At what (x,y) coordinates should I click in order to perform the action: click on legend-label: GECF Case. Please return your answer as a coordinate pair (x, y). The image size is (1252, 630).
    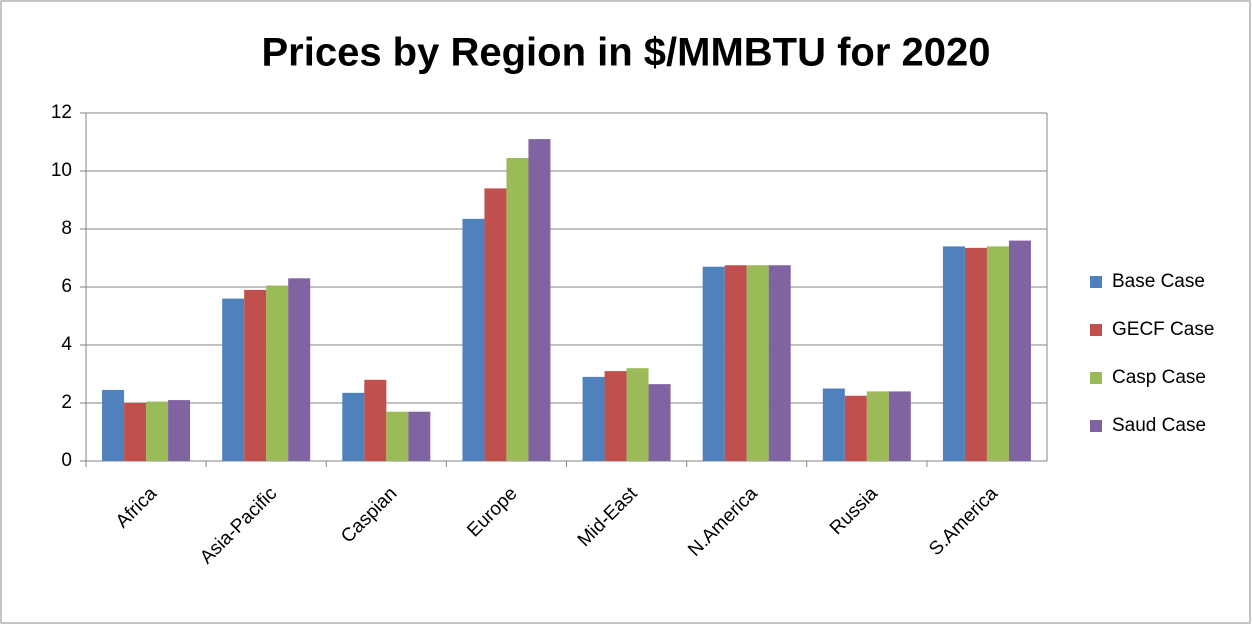
    Looking at the image, I should click on (1163, 329).